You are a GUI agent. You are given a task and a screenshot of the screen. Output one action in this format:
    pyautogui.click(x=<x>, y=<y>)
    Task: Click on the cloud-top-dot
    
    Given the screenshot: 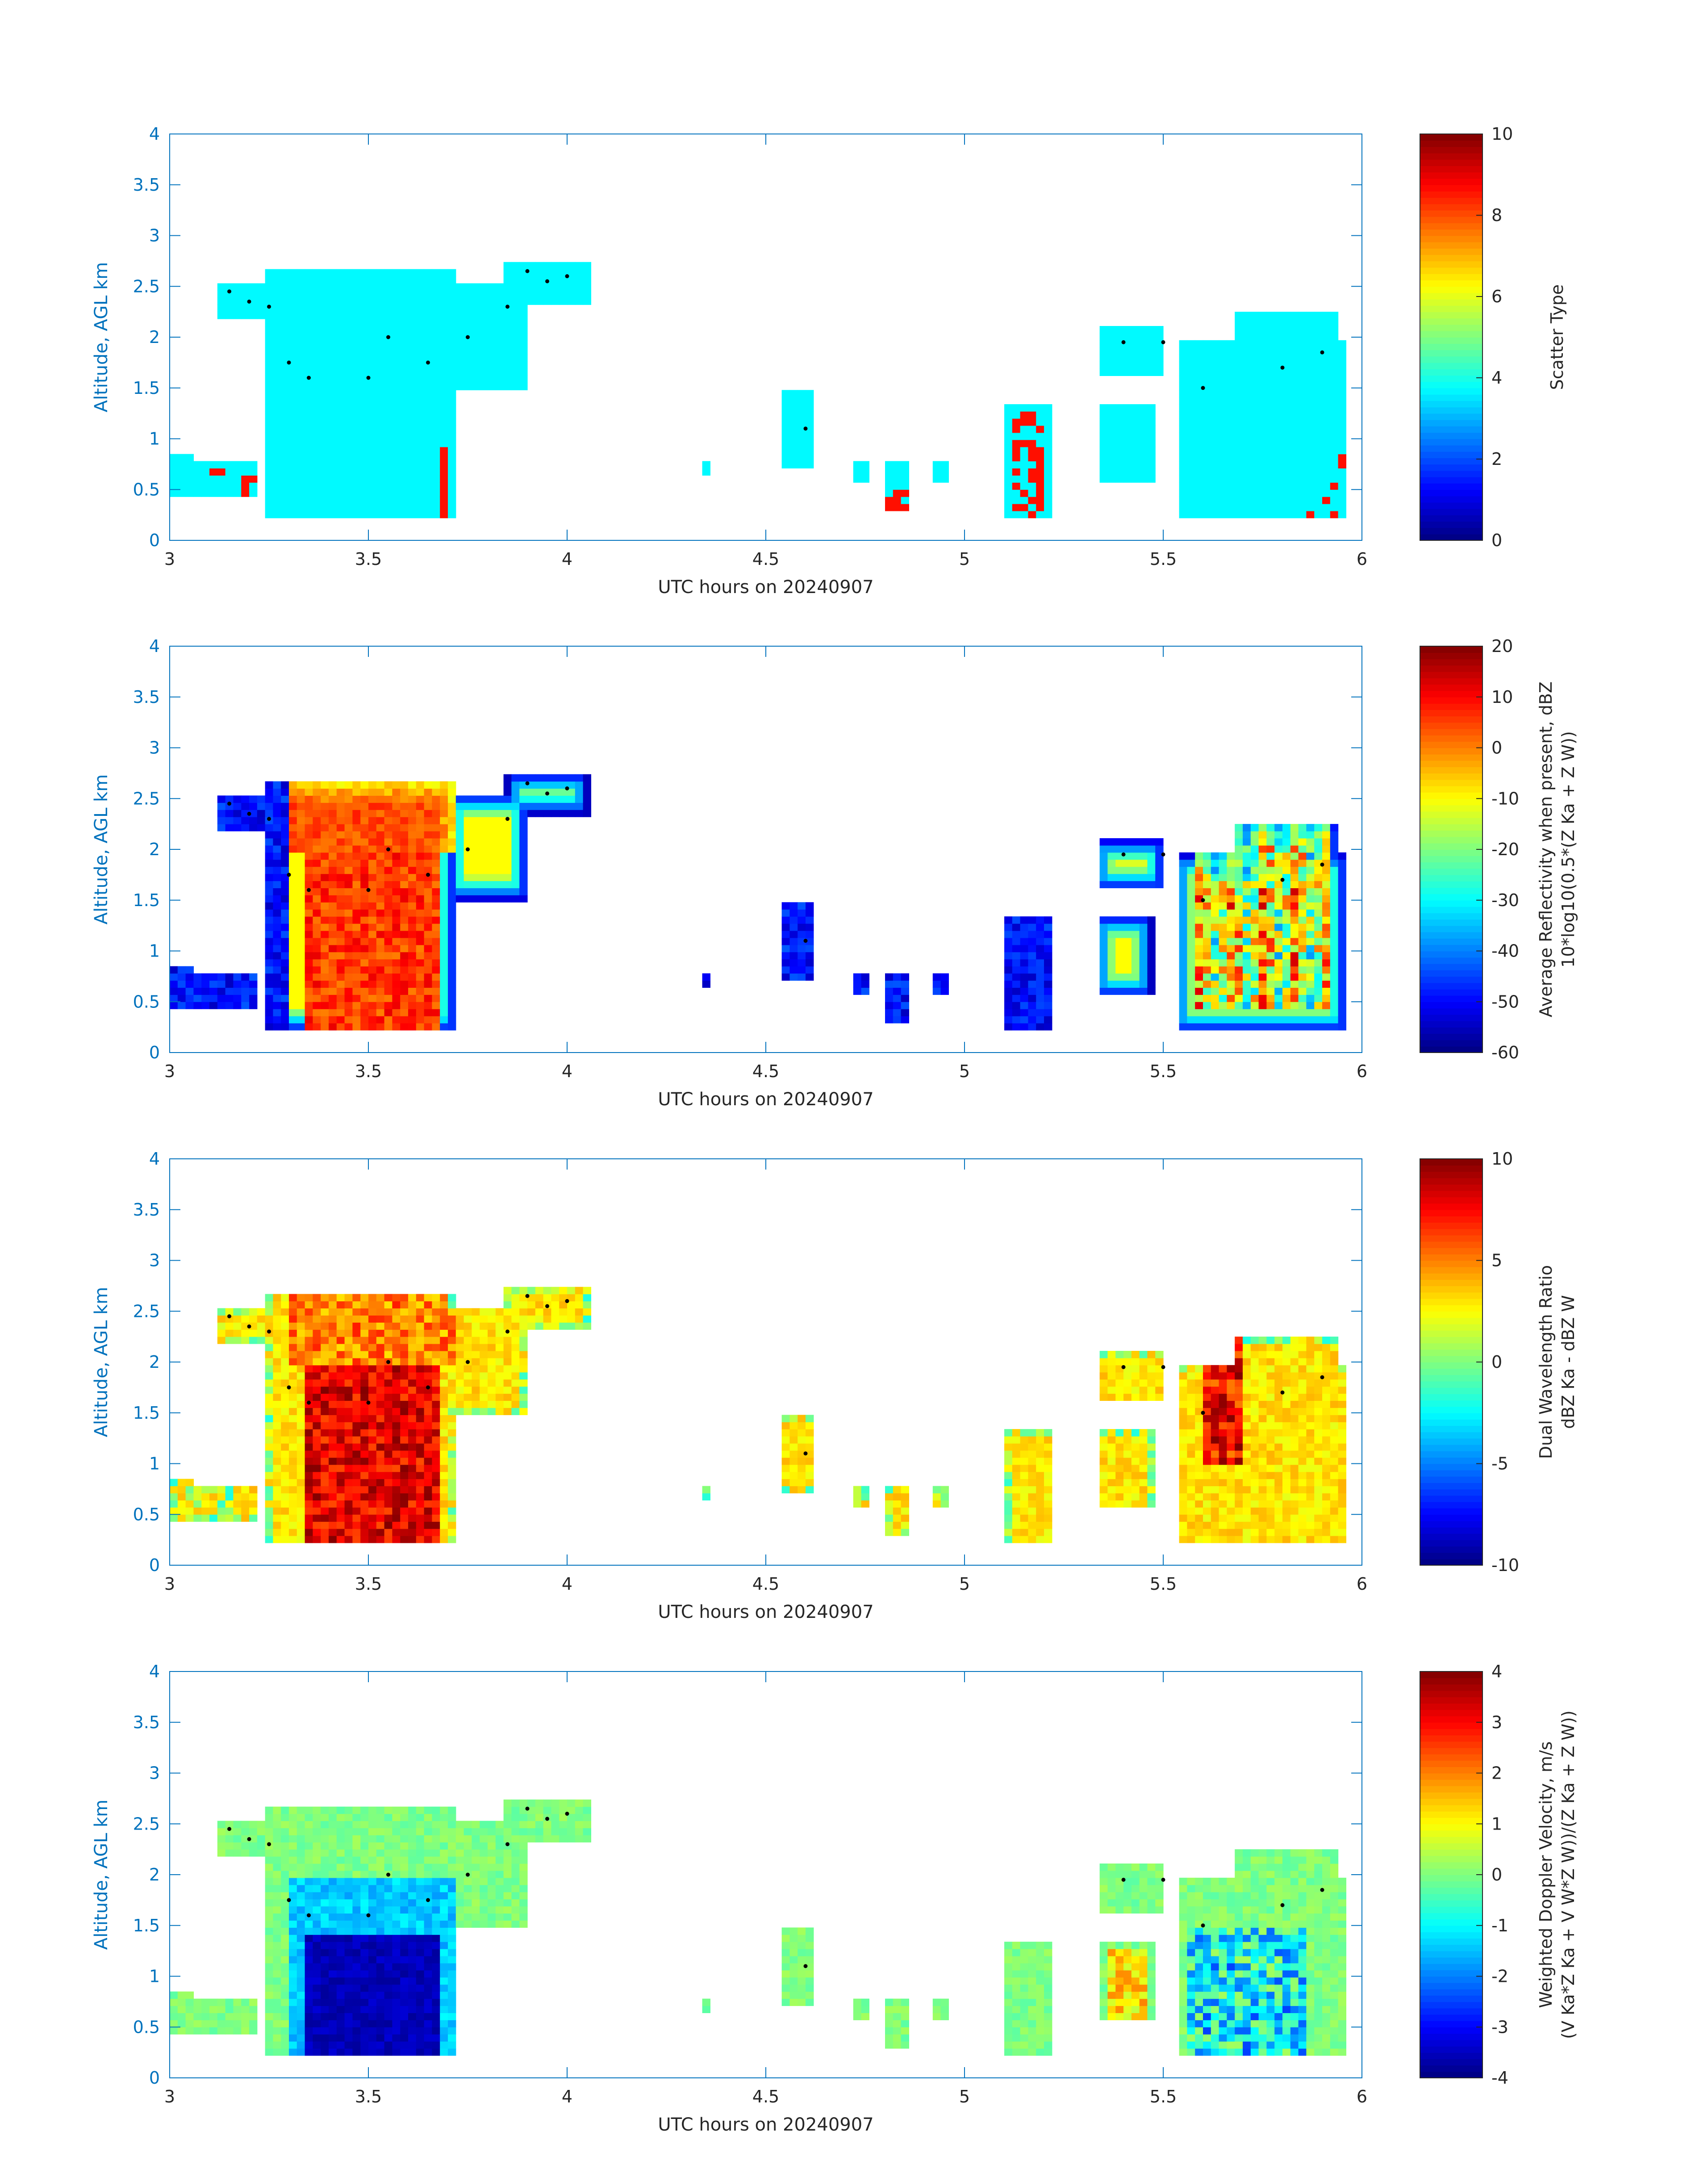 What is the action you would take?
    pyautogui.click(x=289, y=875)
    